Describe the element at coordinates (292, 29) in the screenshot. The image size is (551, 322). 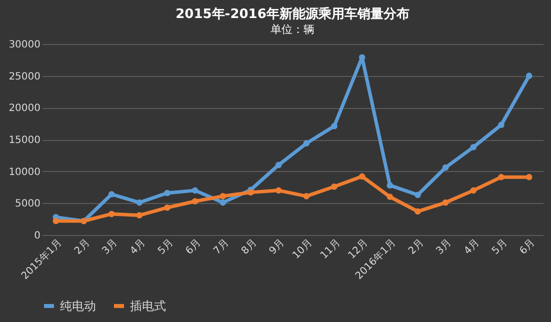
I see `chart-subtitle: 单位：辆` at that location.